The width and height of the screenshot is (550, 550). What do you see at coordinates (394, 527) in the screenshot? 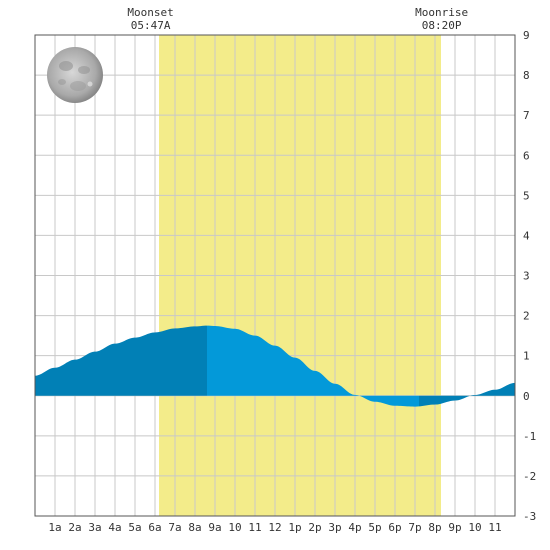
I see `x-tick-label: 6p` at bounding box center [394, 527].